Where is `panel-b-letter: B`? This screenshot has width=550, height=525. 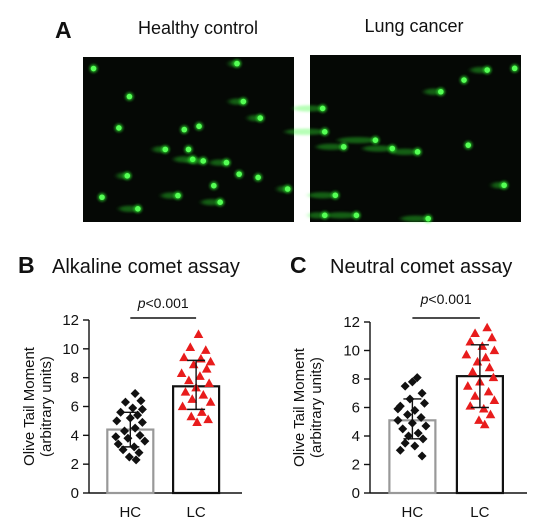
panel-b-letter: B is located at coordinates (26, 265).